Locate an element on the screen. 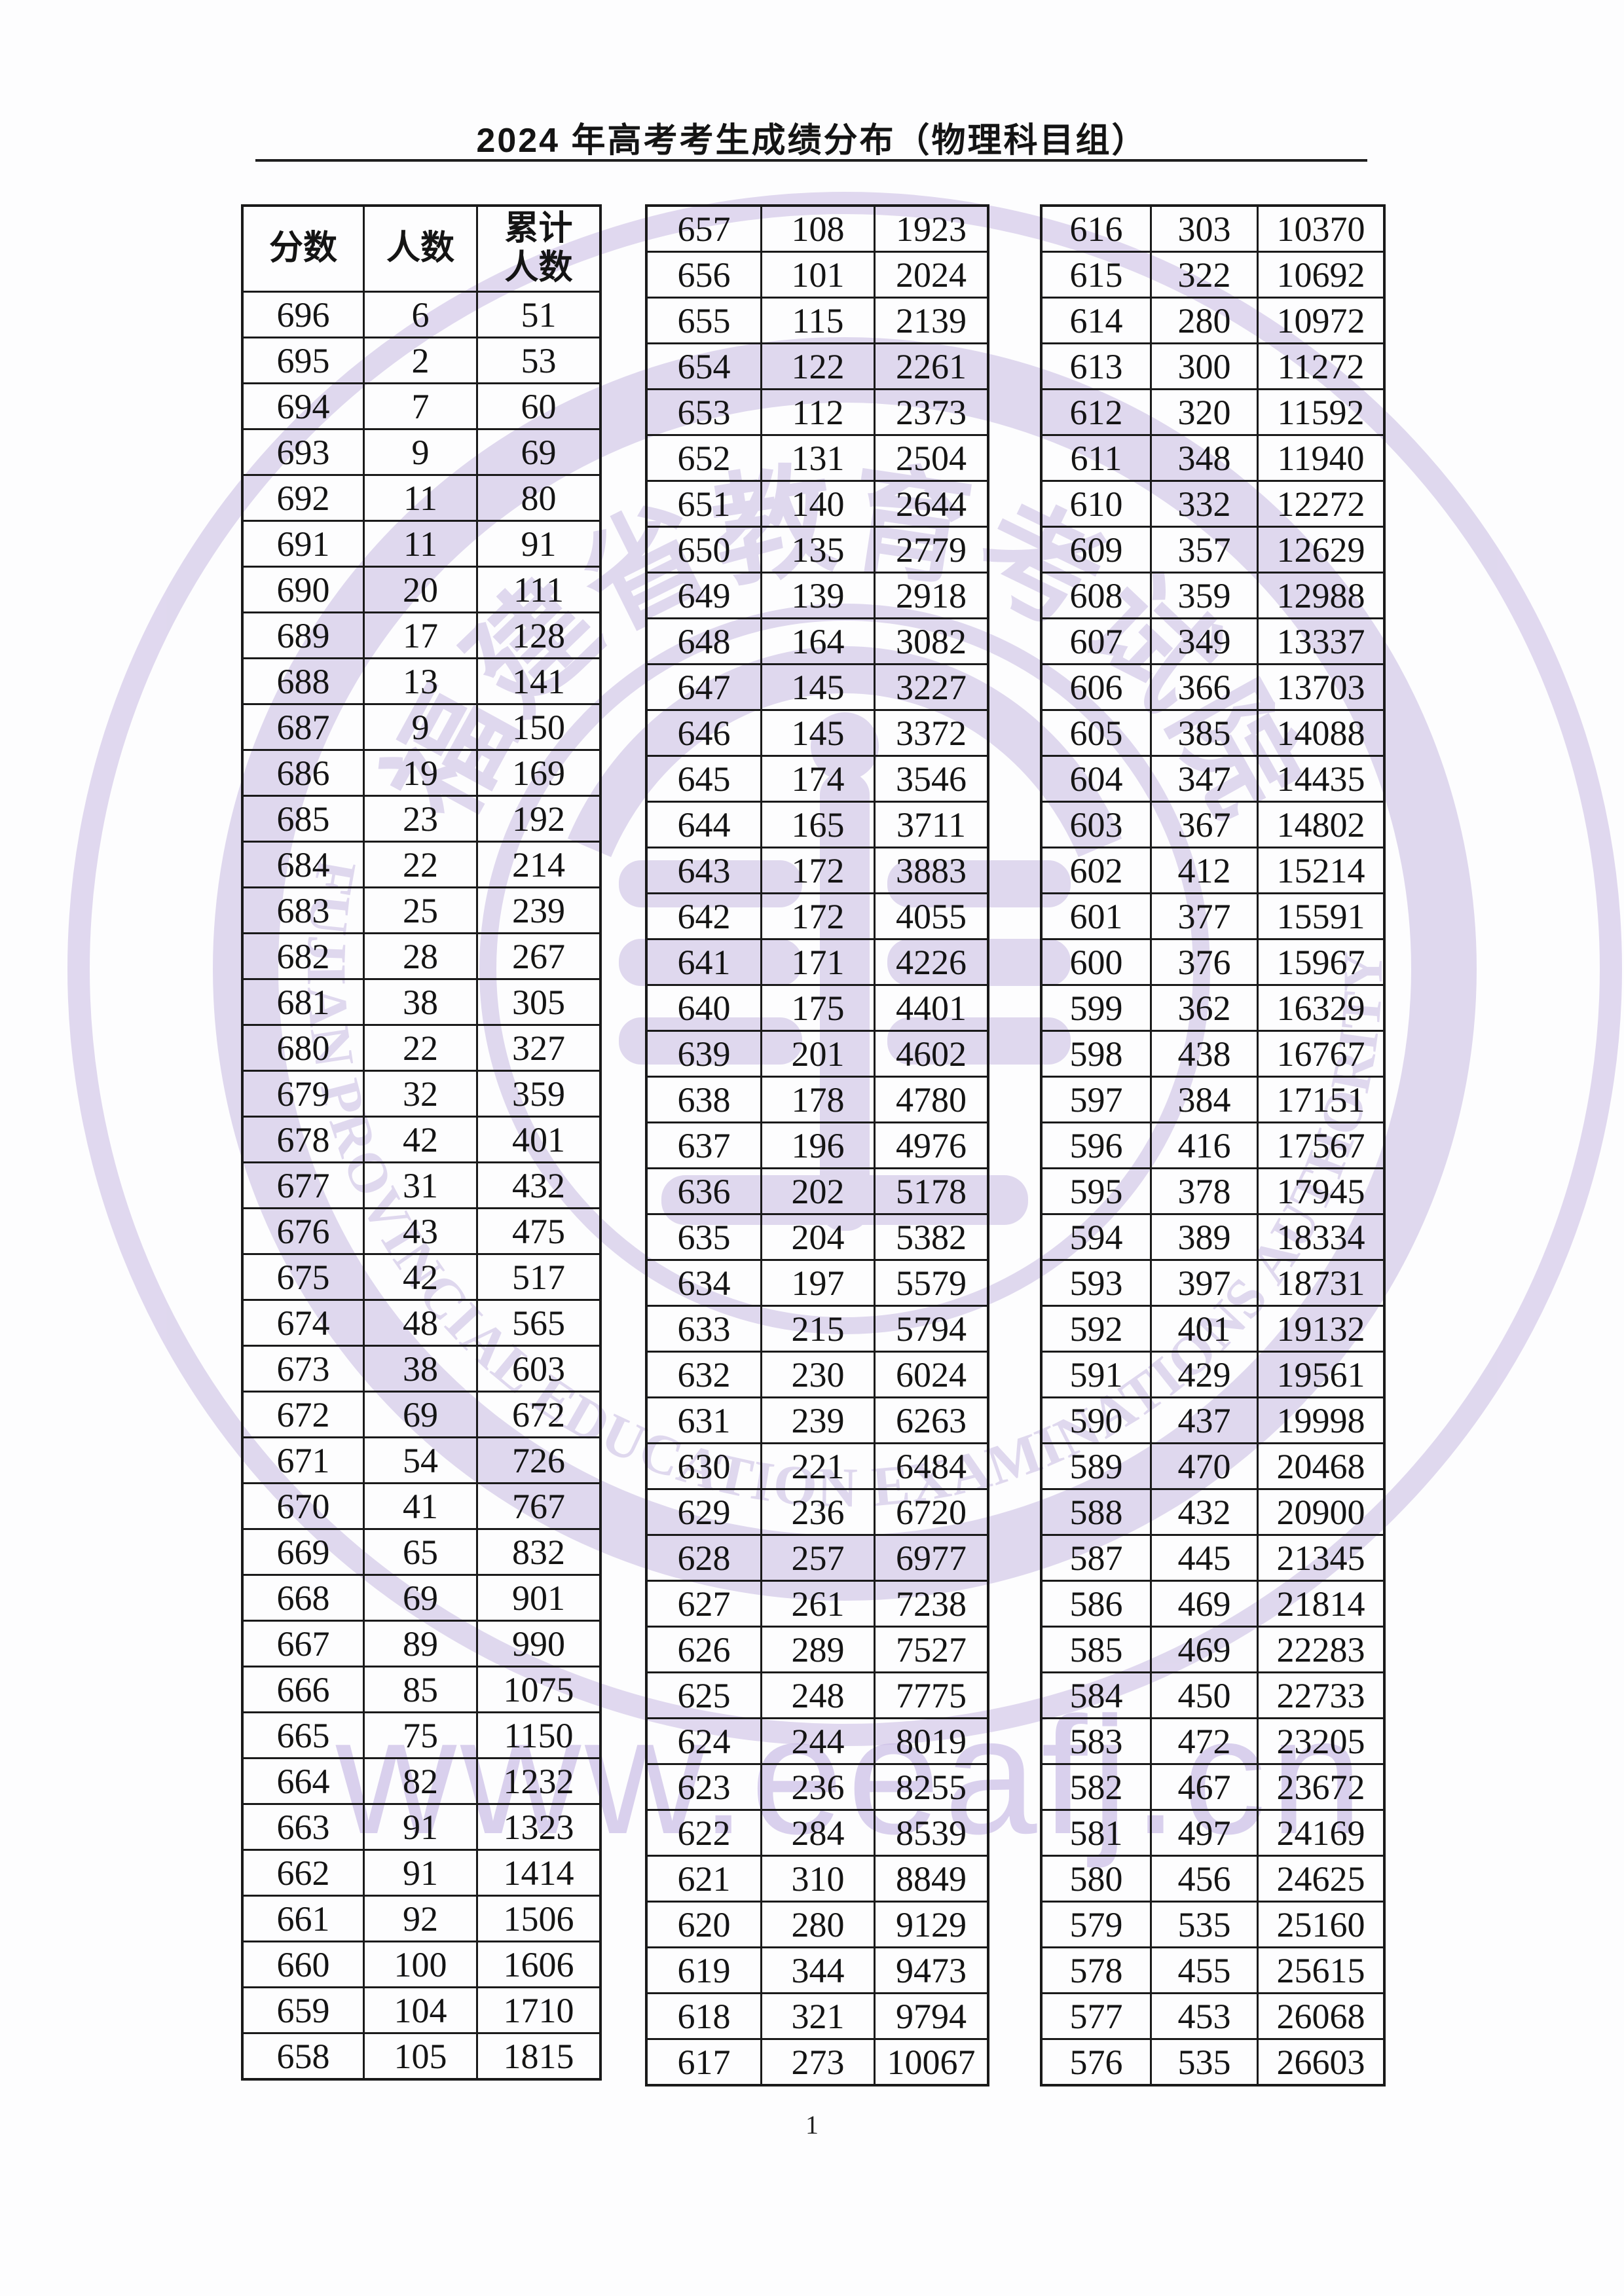  score-cell: 618 is located at coordinates (703, 2016).